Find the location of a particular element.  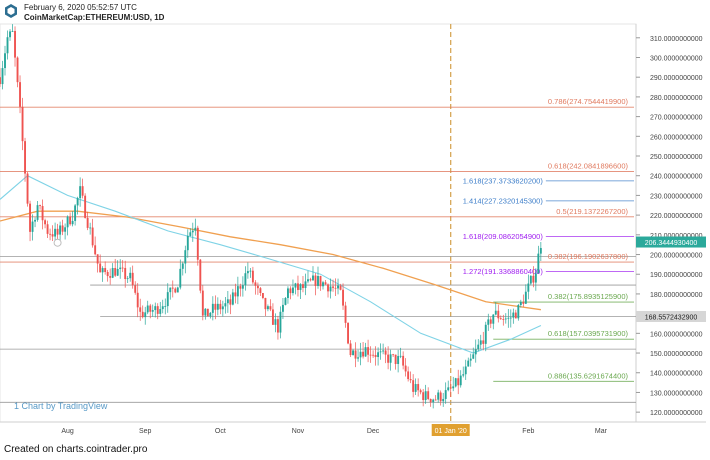

x-axis-highlight-badge is located at coordinates (450, 430).